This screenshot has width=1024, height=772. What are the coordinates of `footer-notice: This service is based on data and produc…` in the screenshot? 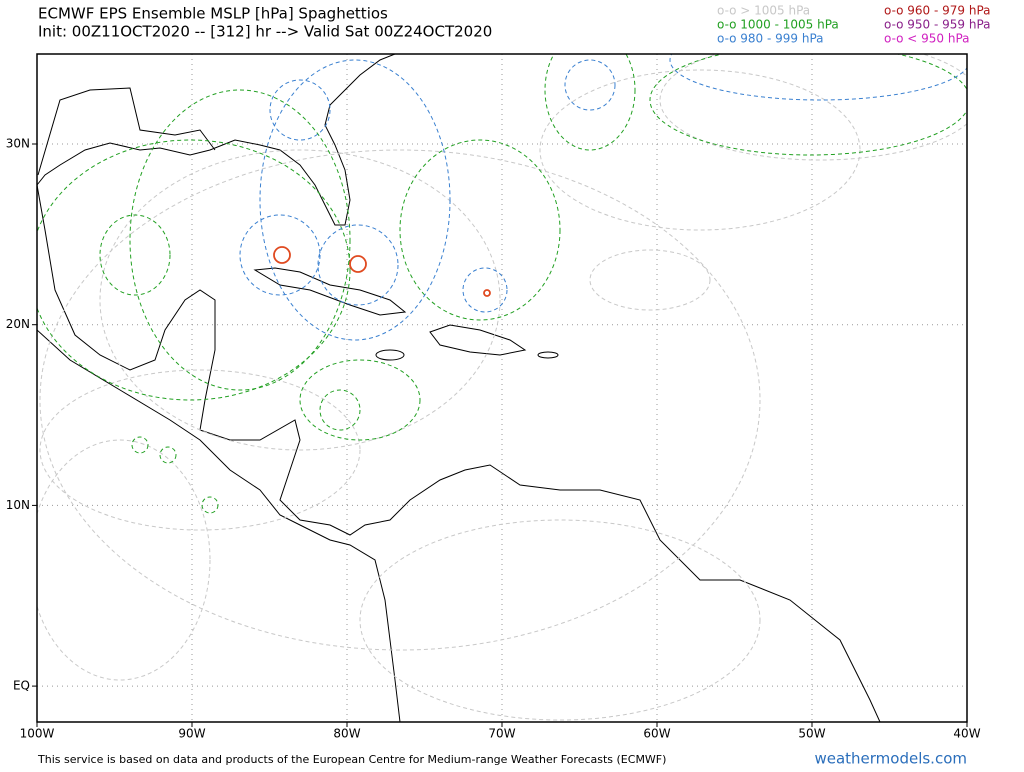 It's located at (351, 759).